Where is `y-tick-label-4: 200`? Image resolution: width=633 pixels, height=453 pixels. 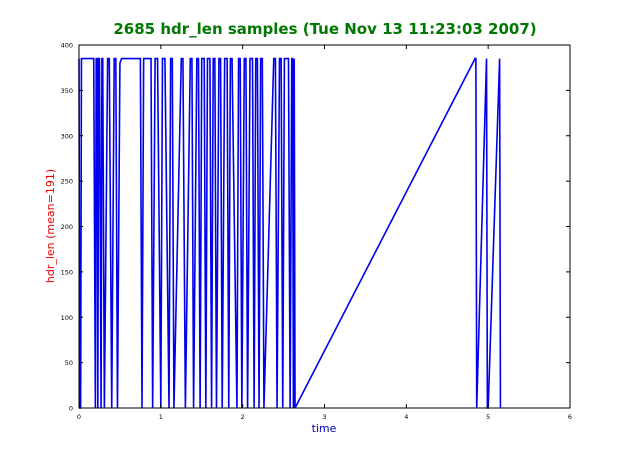 y-tick-label-4: 200 is located at coordinates (67, 227).